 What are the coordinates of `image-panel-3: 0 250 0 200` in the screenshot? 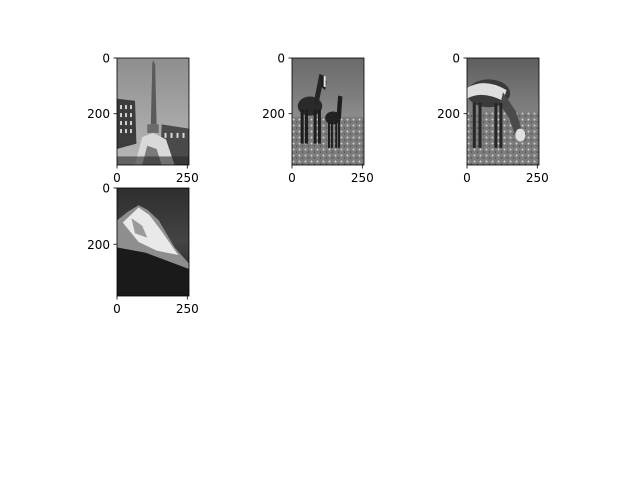 It's located at (493, 119).